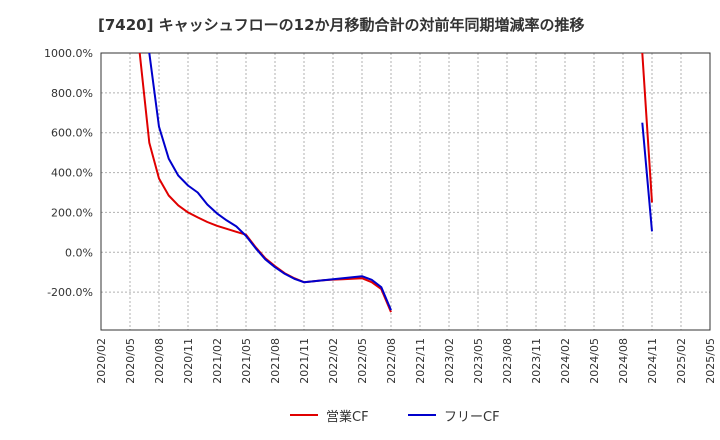 The width and height of the screenshot is (720, 440). I want to click on x-tick-label: 2022/08, so click(391, 361).